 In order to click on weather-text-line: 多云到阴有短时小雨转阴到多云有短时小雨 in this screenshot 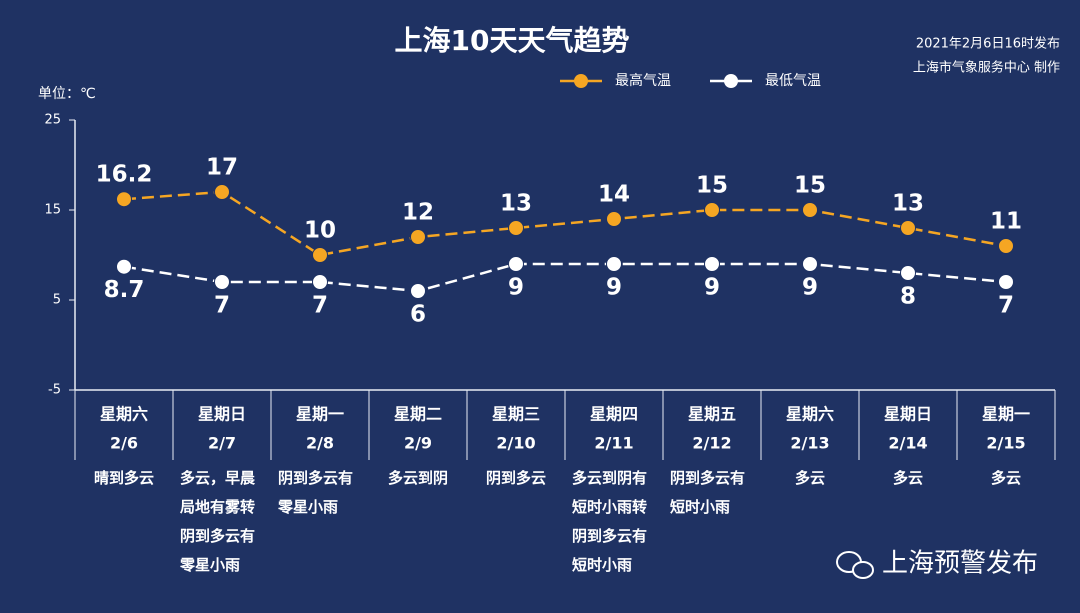, I will do `click(610, 521)`.